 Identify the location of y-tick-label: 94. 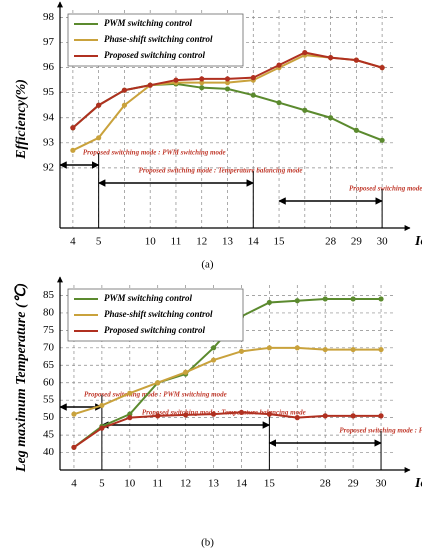
(49, 117).